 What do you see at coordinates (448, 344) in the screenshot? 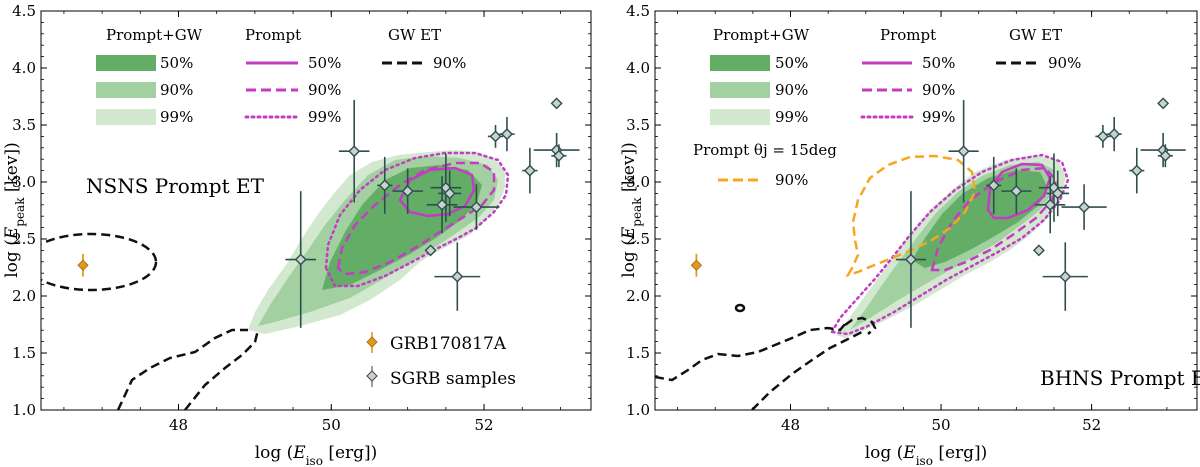
I see `marker-legend-grb-label: GRB170817A` at bounding box center [448, 344].